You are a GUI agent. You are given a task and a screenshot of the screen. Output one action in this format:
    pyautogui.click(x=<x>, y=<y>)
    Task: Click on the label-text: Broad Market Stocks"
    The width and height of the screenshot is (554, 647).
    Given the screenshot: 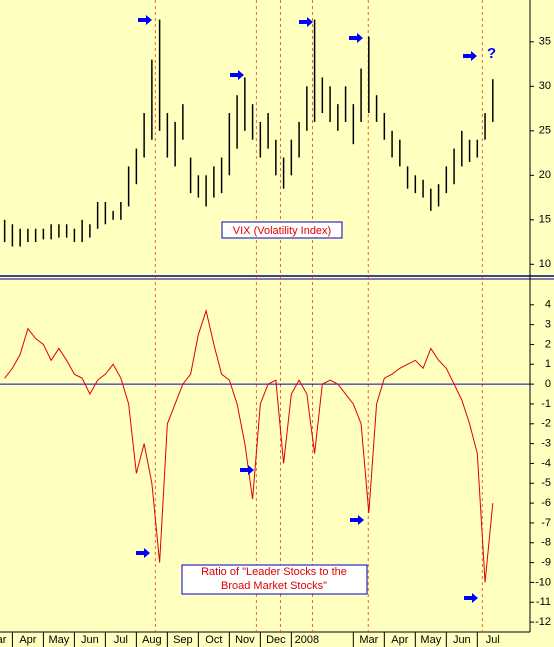 What is the action you would take?
    pyautogui.click(x=274, y=586)
    